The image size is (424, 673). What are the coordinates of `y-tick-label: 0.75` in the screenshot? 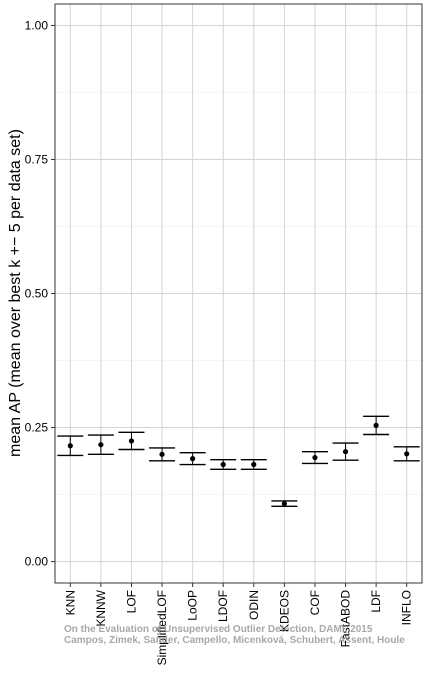 It's located at (37, 159).